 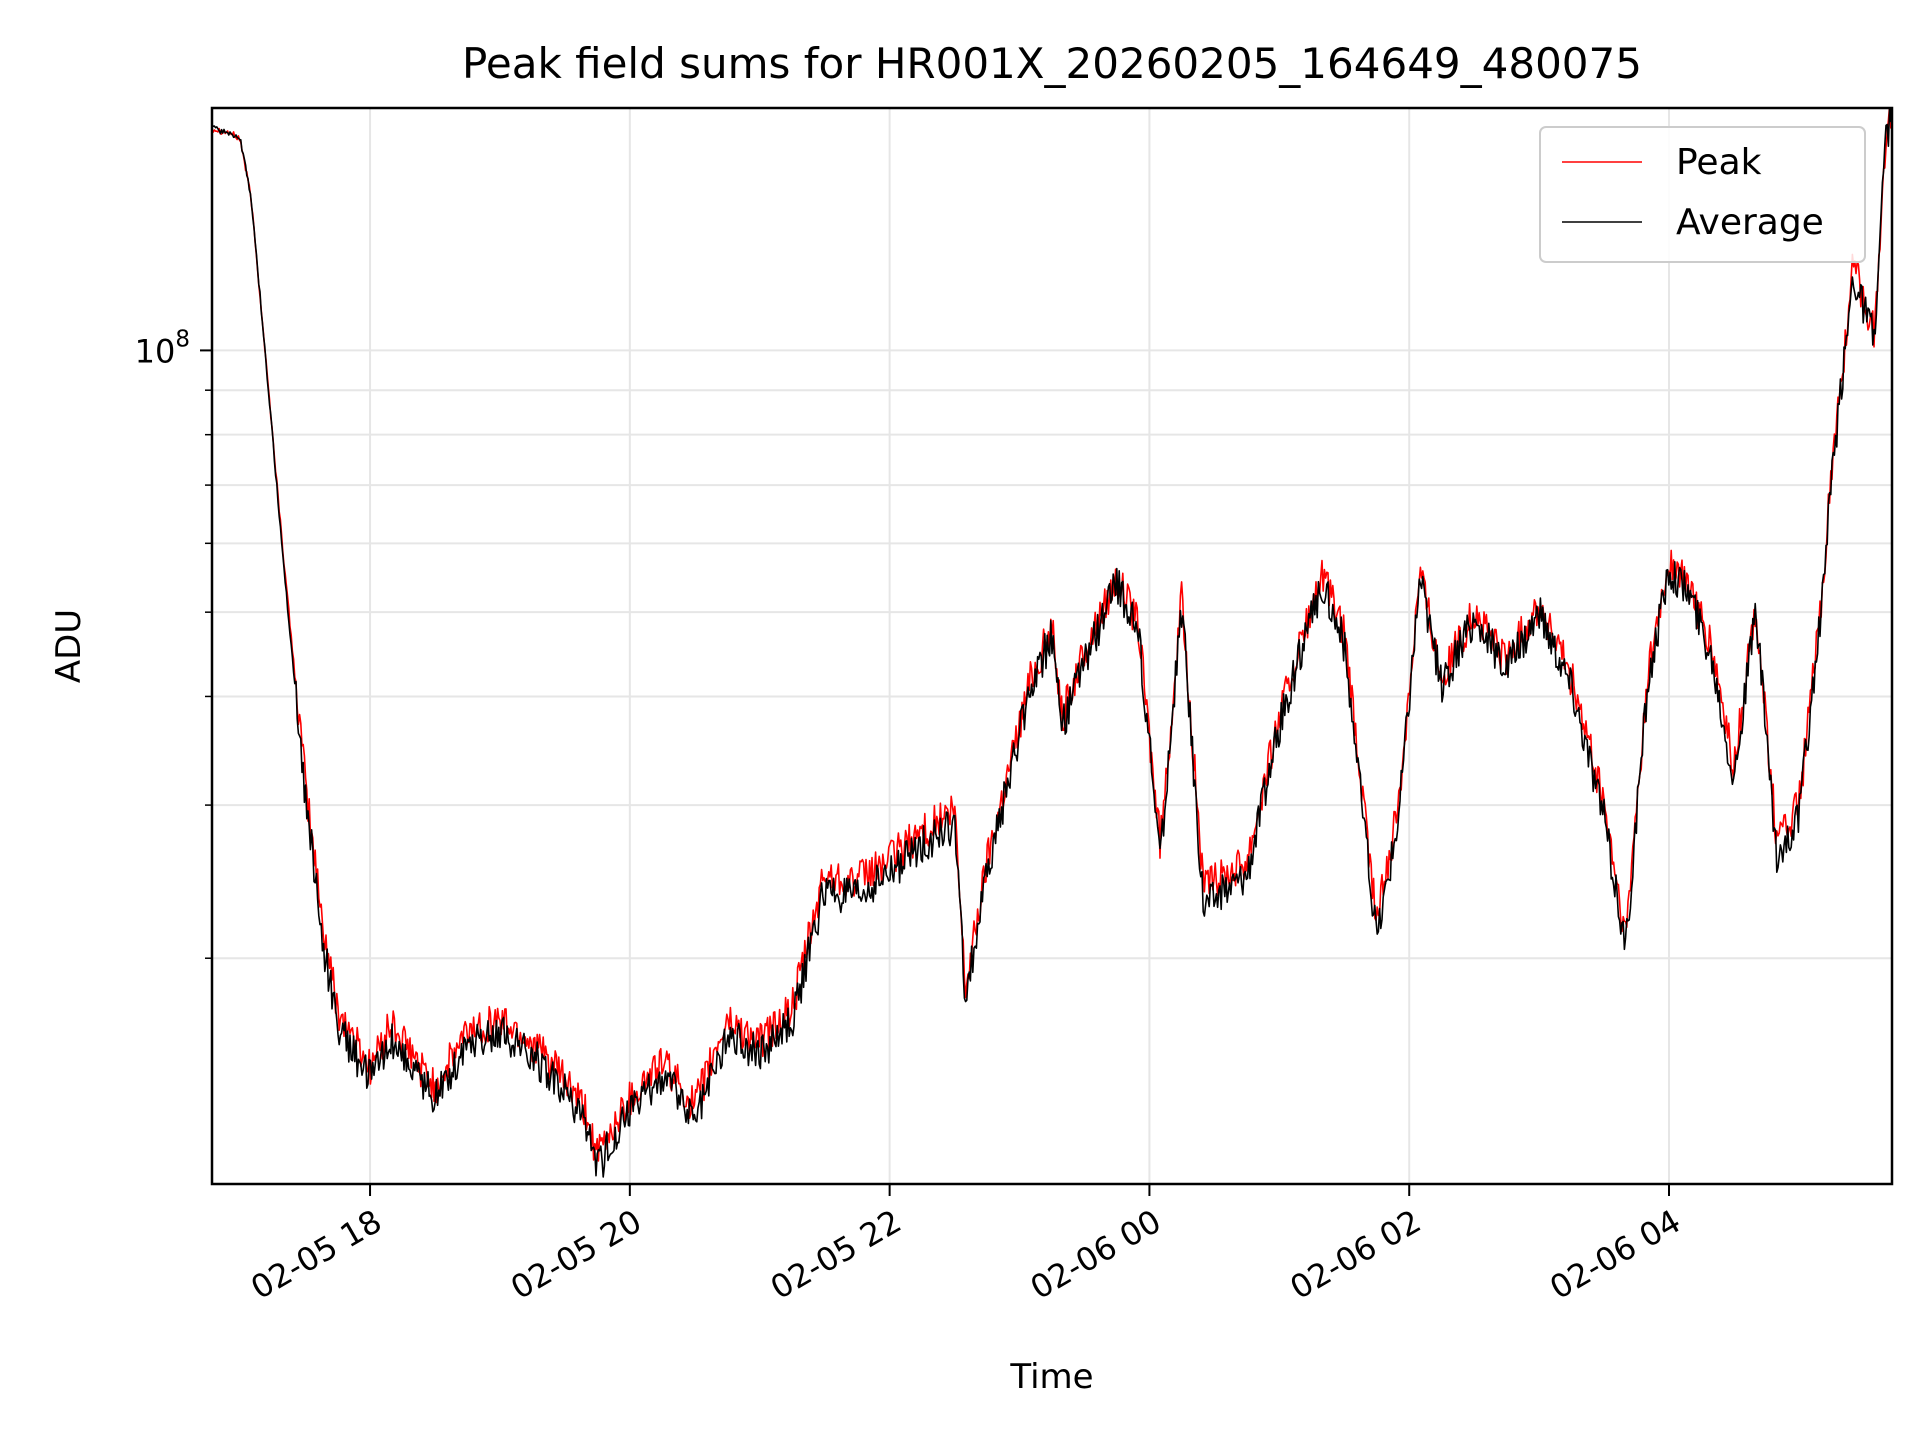 I want to click on x-tick-label: 02-06 04, so click(x=1615, y=1254).